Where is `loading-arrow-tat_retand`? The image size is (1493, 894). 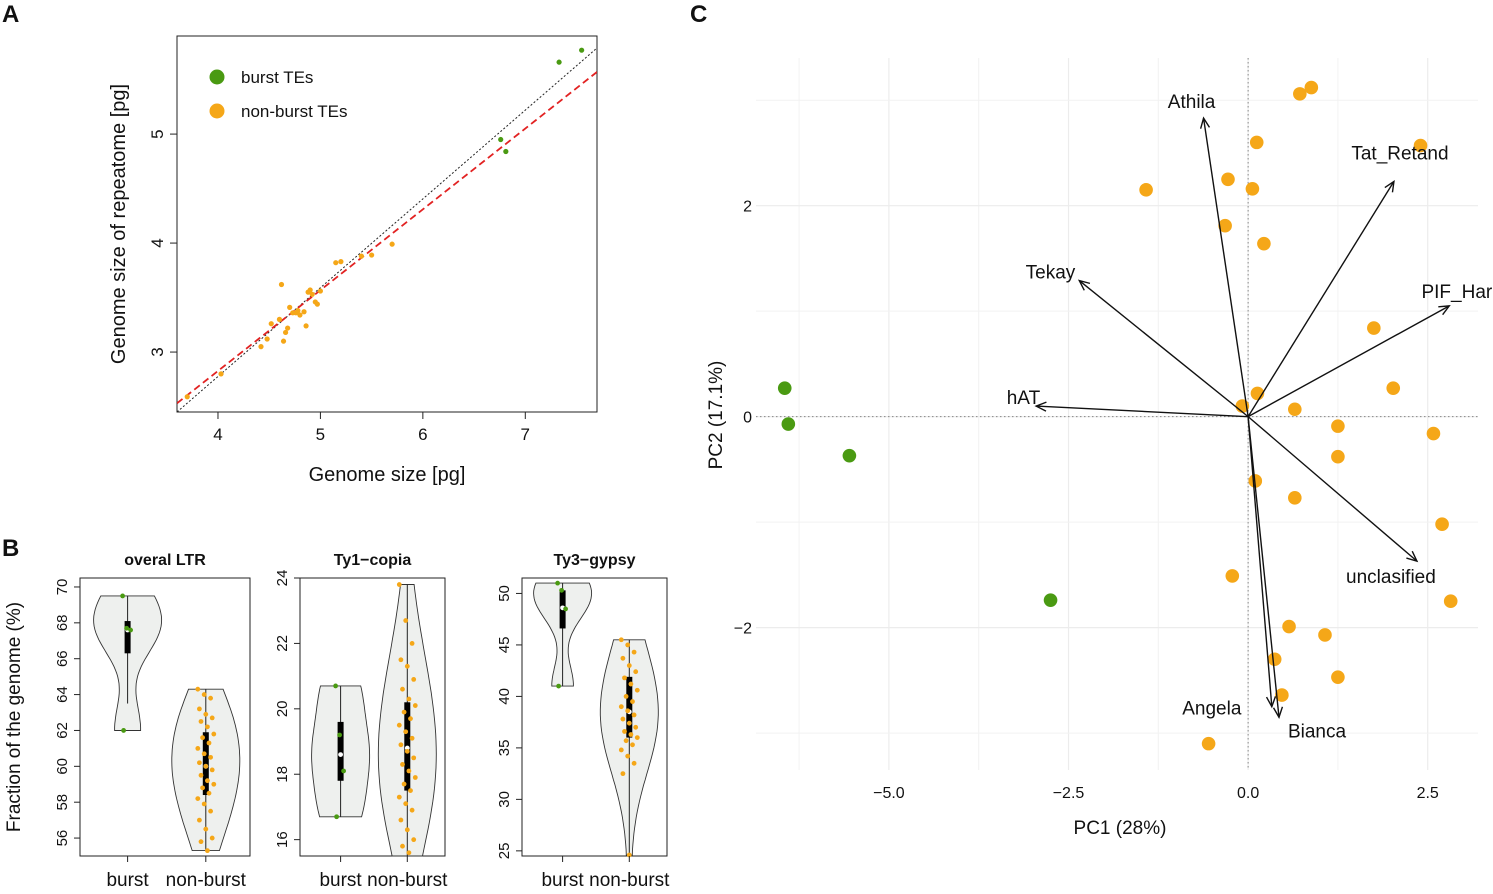
loading-arrow-tat_retand is located at coordinates (1321, 299).